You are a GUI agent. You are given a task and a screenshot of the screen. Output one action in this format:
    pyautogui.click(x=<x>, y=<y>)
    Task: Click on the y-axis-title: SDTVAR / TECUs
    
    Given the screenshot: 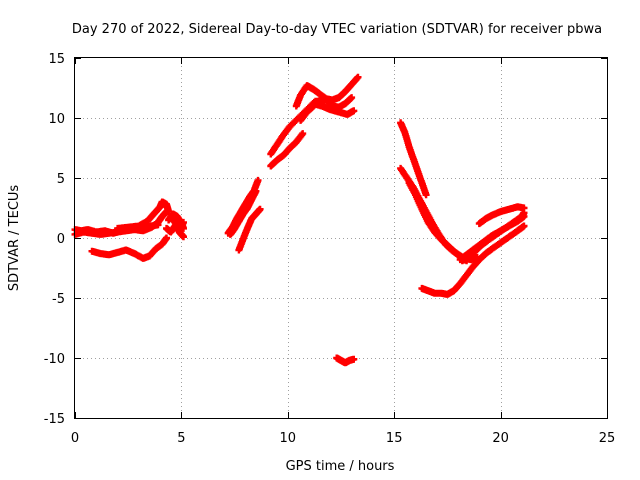 What is the action you would take?
    pyautogui.click(x=14, y=238)
    